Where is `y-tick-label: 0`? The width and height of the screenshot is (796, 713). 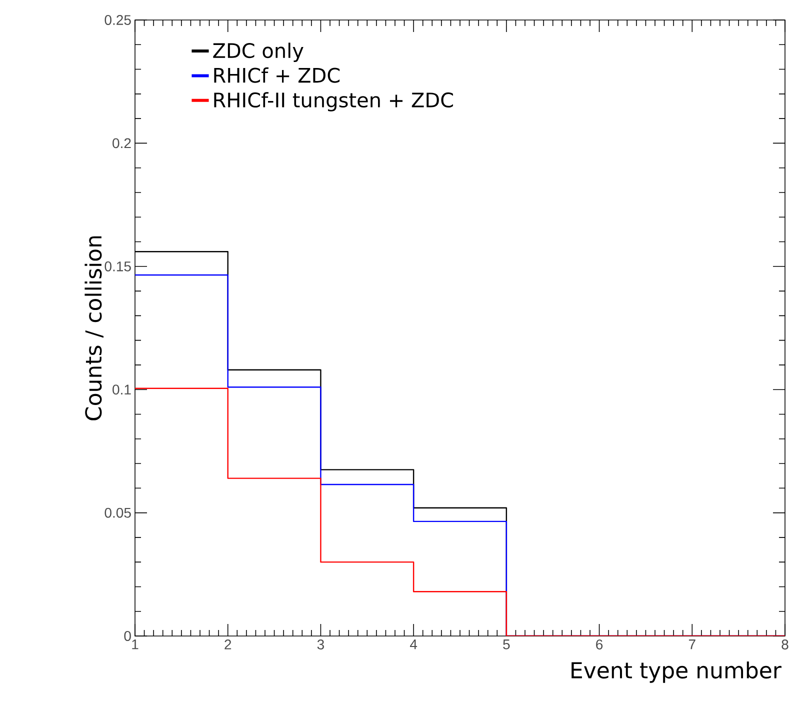
y-tick-label: 0 is located at coordinates (127, 636).